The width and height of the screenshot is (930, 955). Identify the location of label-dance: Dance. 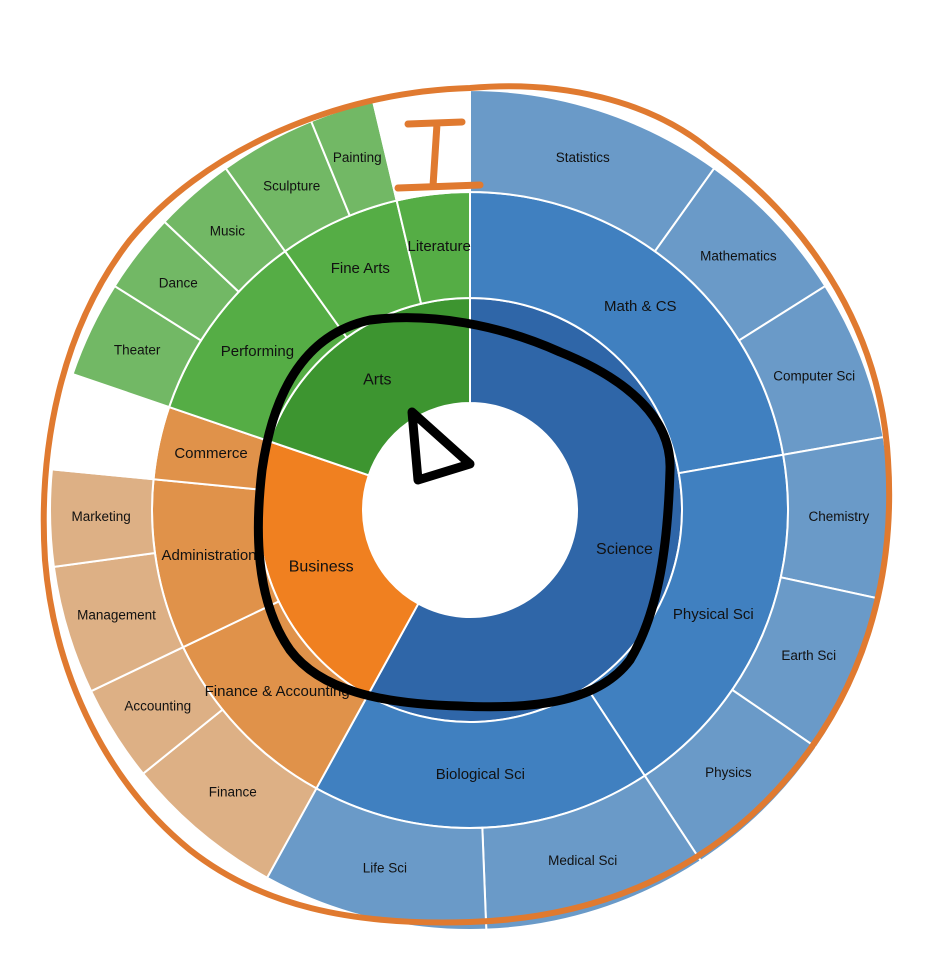
(178, 283).